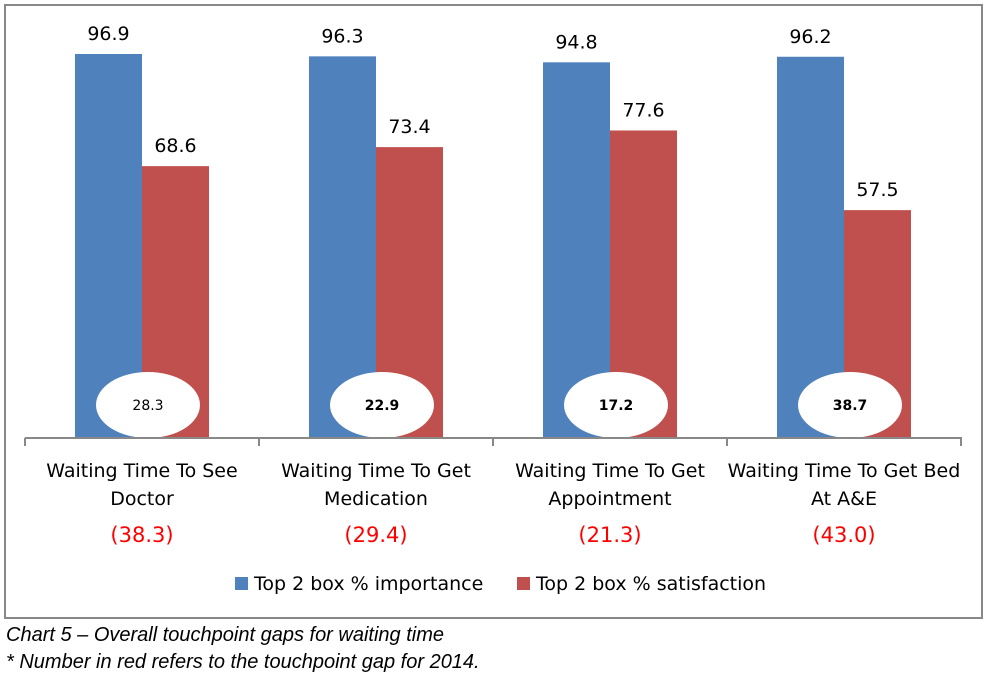 This screenshot has width=988, height=674. I want to click on category-label: At A&E, so click(844, 499).